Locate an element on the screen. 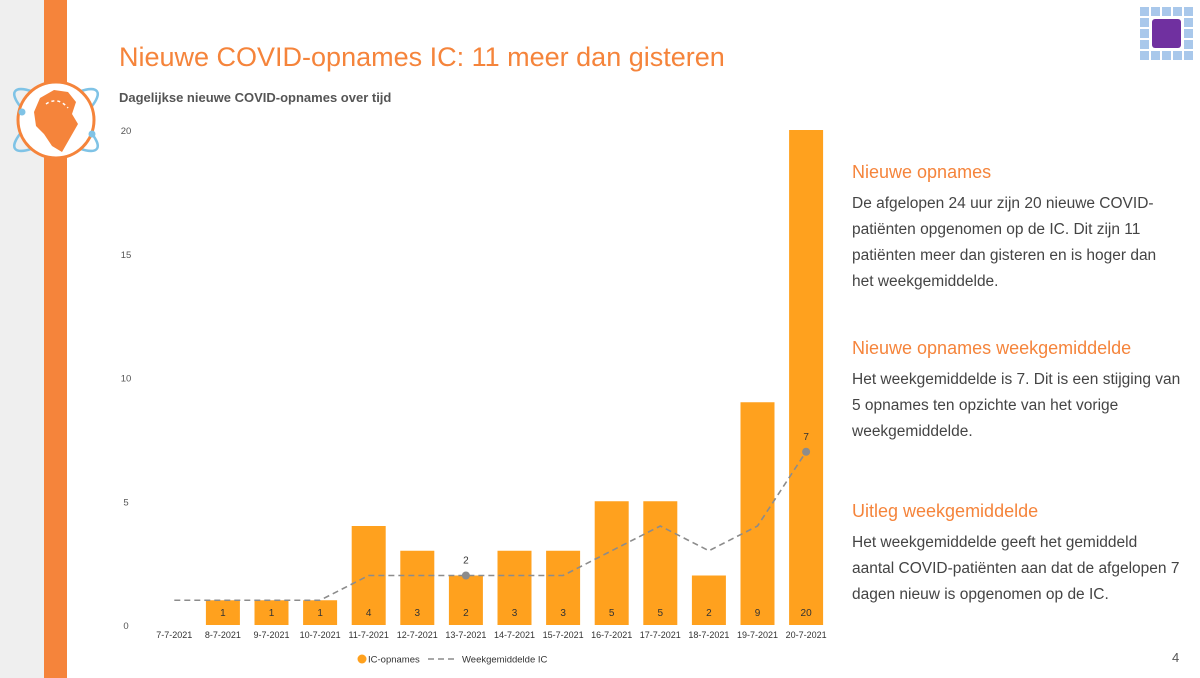 The image size is (1200, 678). panel-heading: Uitleg weekgemiddelde is located at coordinates (945, 511).